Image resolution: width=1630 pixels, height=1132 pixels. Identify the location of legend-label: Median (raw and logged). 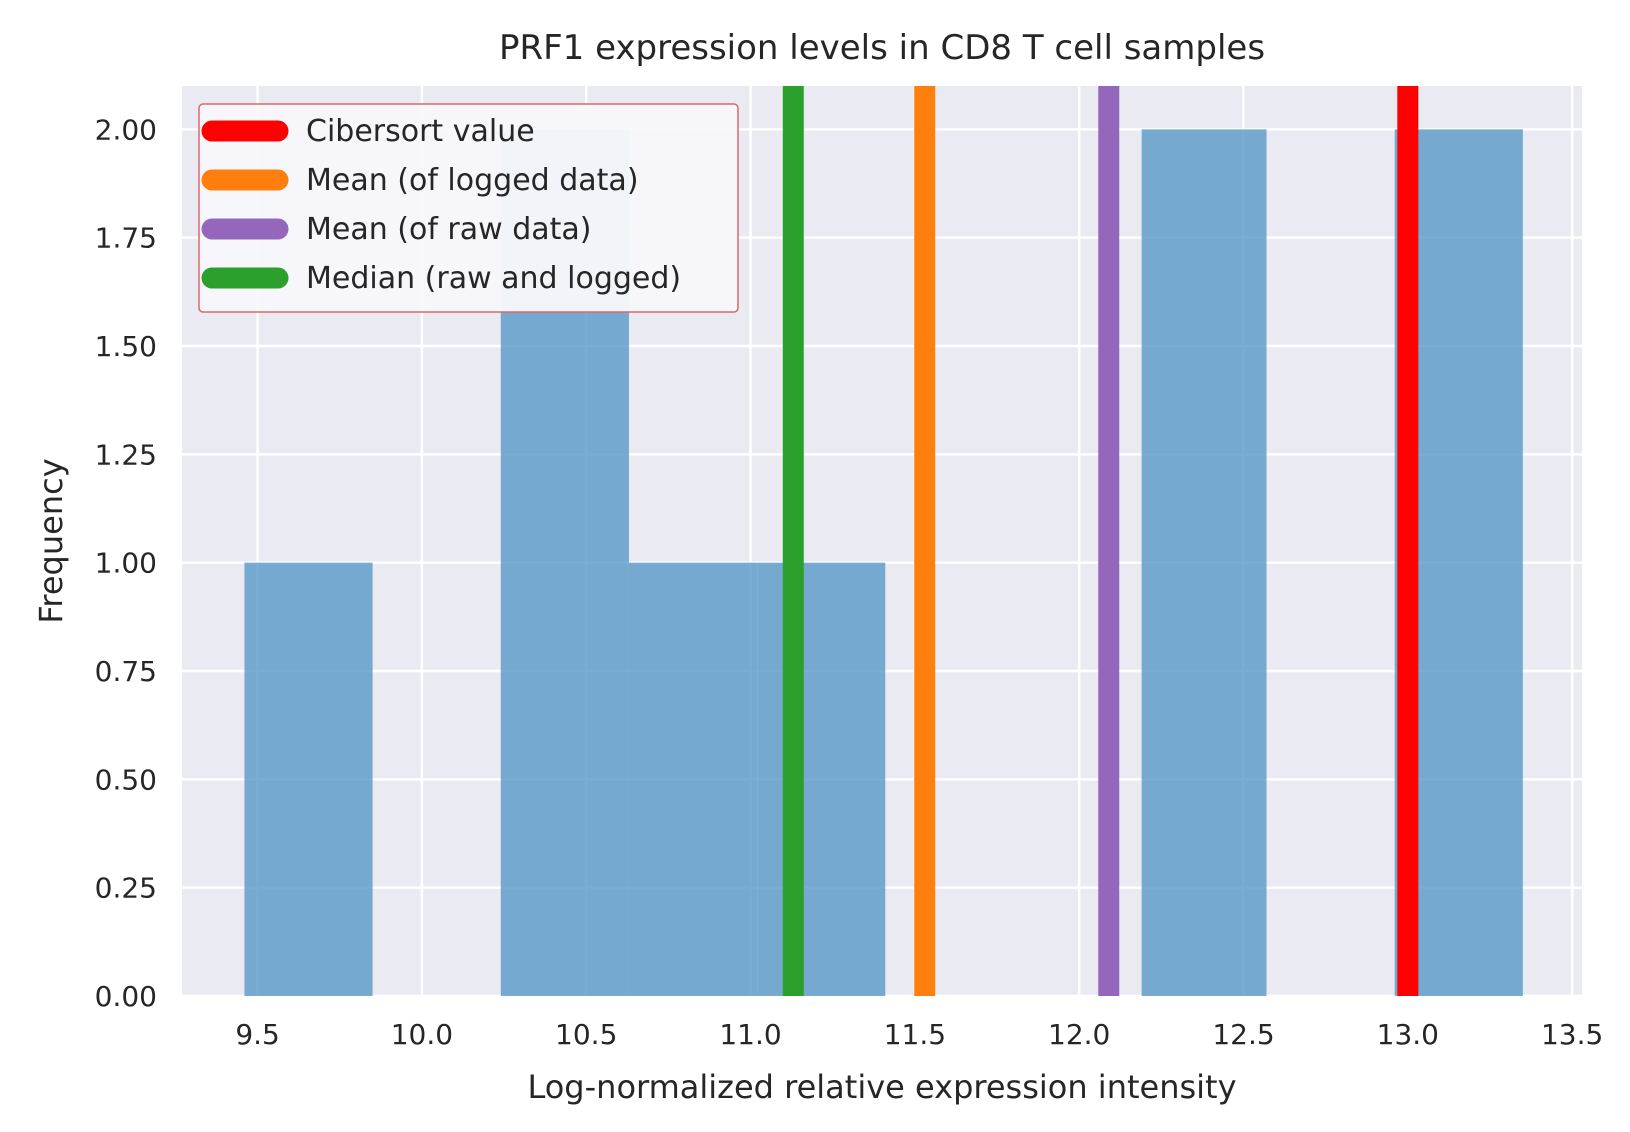
(493, 278).